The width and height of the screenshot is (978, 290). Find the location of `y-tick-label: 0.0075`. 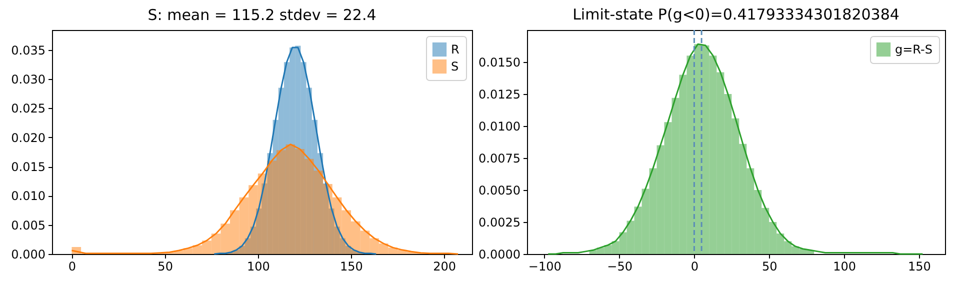

y-tick-label: 0.0075 is located at coordinates (499, 159).